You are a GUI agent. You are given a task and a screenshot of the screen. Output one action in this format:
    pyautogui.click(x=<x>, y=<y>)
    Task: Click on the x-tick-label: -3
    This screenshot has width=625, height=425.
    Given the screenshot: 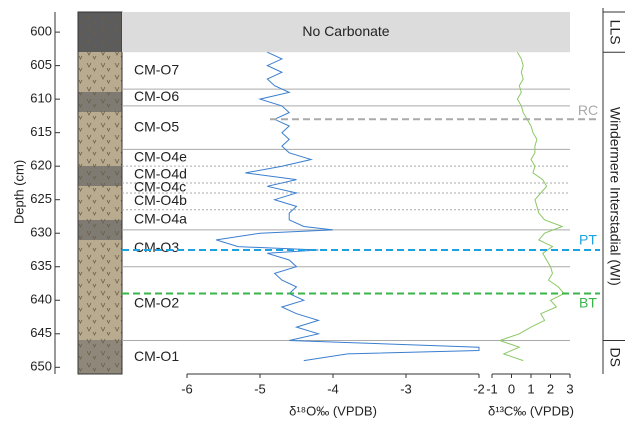 What is the action you would take?
    pyautogui.click(x=406, y=388)
    